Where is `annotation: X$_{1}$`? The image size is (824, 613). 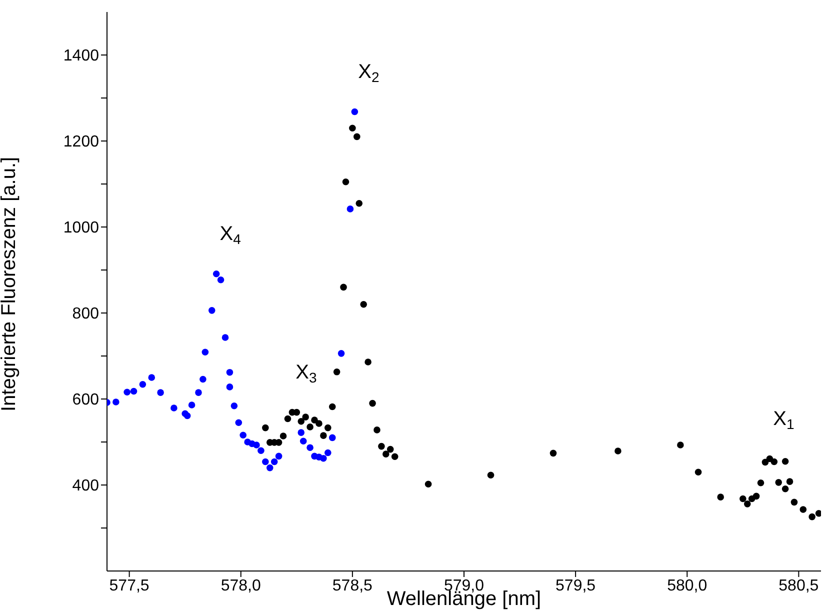 annotation: X$_{1}$ is located at coordinates (783, 420).